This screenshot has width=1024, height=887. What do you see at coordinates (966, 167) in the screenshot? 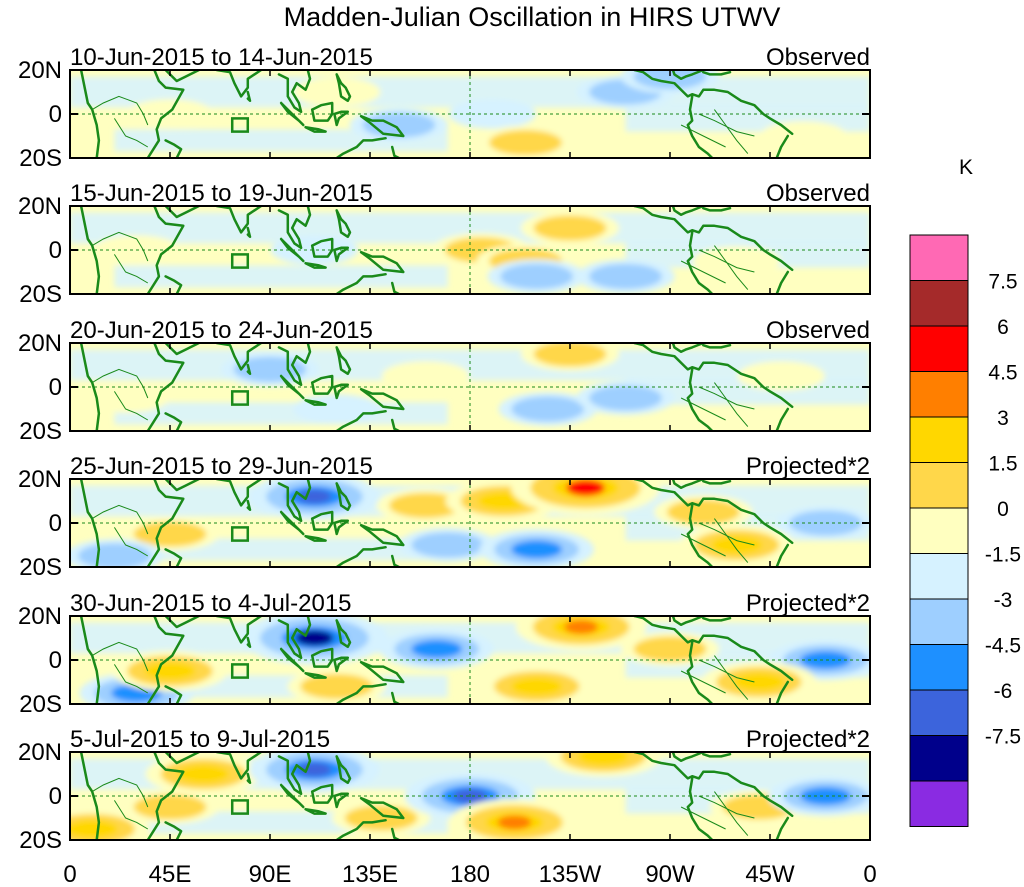
I see `colorbar-unit-label: K` at bounding box center [966, 167].